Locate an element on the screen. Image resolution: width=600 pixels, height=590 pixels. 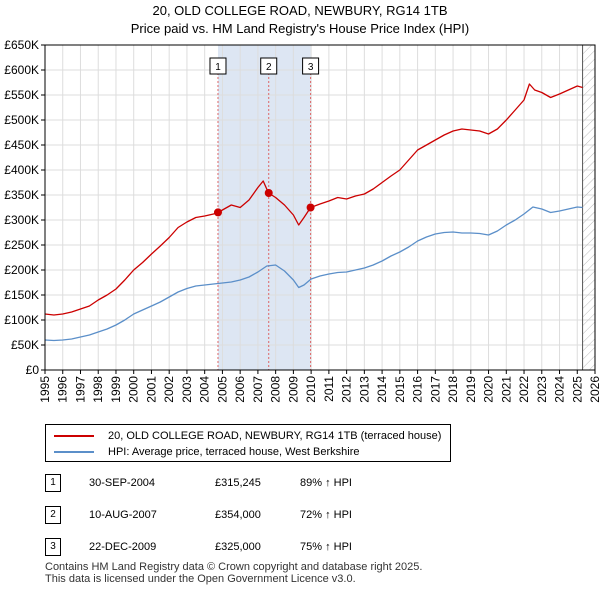
x-tick-label: 2002 is located at coordinates (169, 389).